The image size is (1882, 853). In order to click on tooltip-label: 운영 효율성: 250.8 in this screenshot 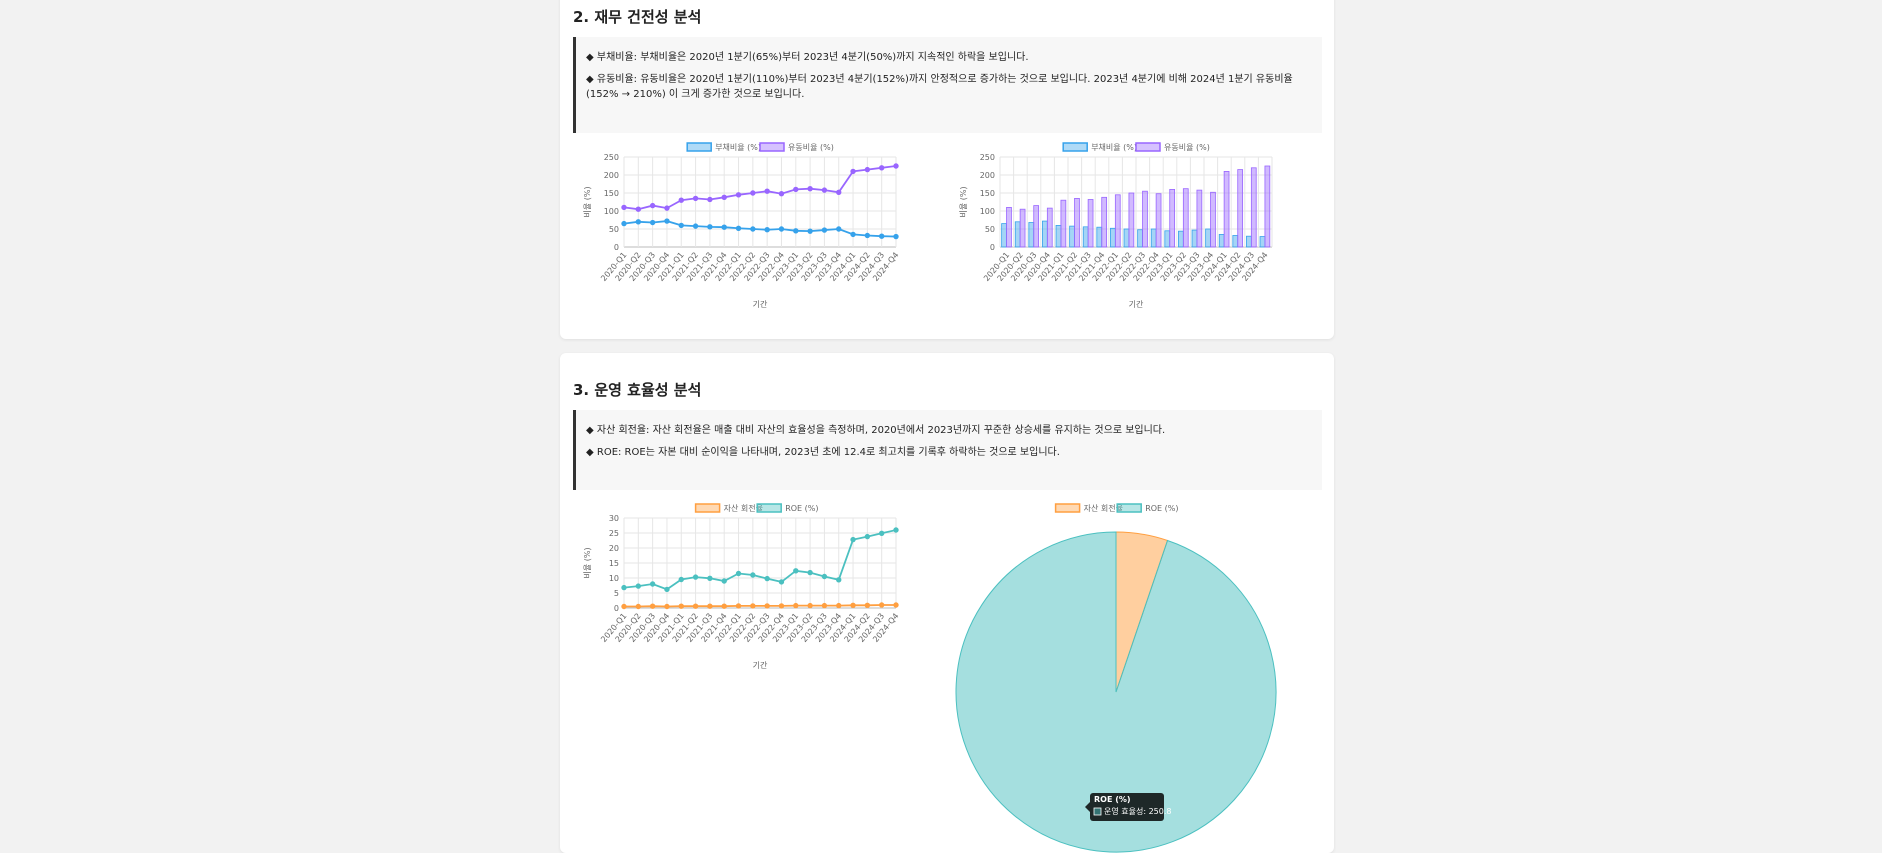, I will do `click(1137, 811)`.